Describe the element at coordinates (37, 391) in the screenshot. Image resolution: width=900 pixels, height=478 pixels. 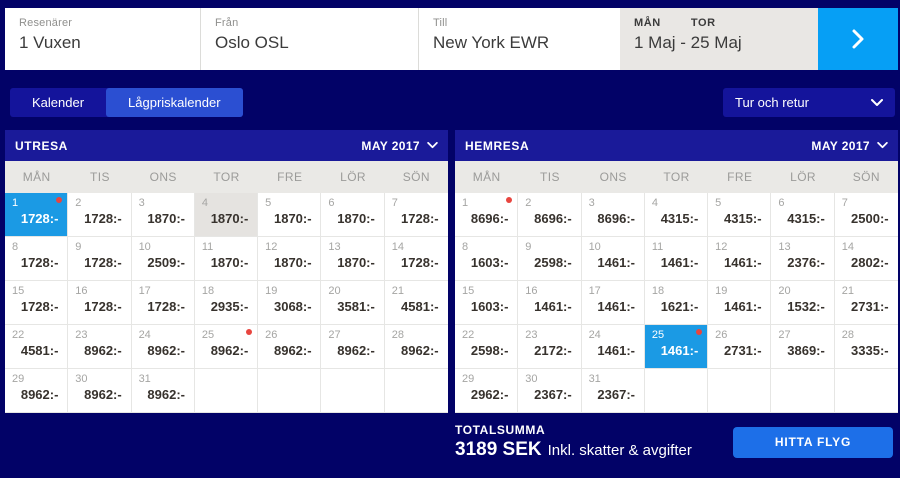
I see `calendar-day-cell: 29 8962:-` at that location.